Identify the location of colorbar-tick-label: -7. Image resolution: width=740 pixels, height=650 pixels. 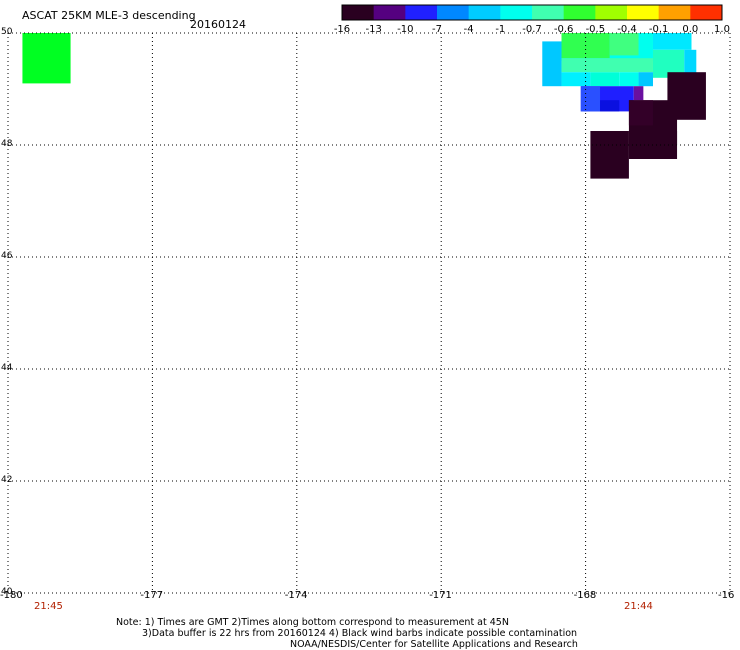
(437, 29).